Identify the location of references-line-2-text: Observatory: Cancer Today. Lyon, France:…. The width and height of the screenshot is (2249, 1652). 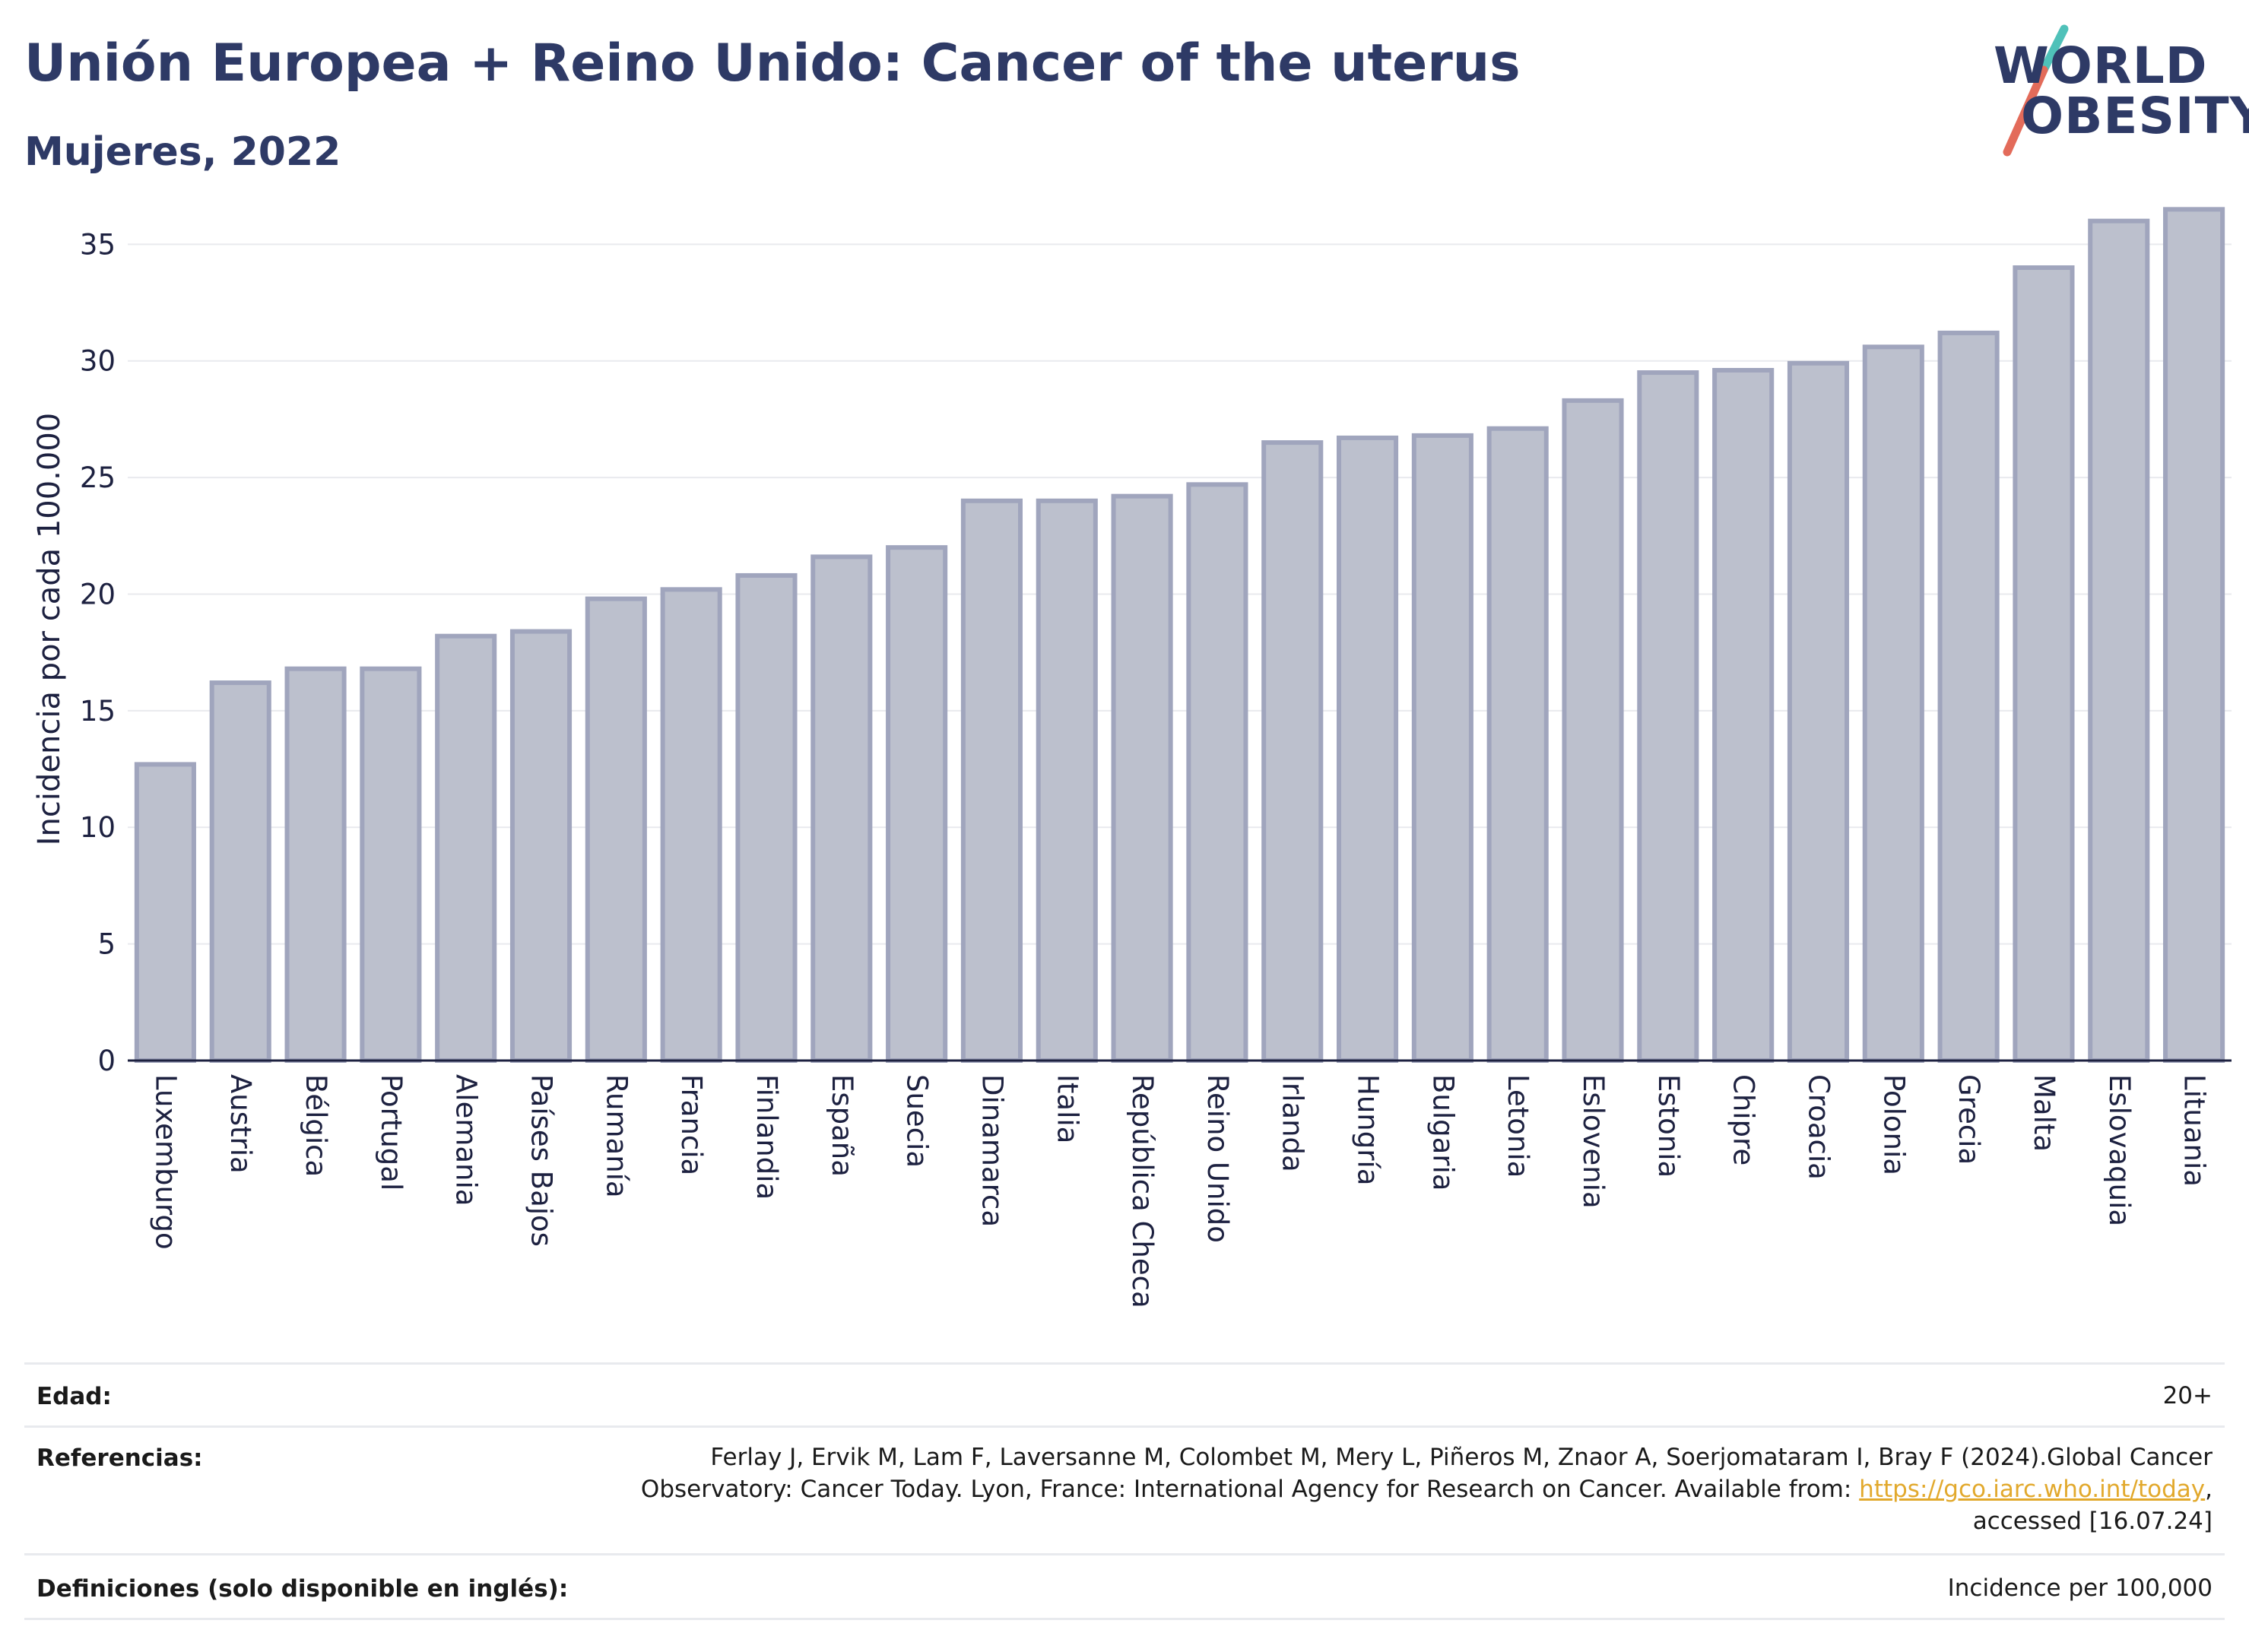
(1250, 1489).